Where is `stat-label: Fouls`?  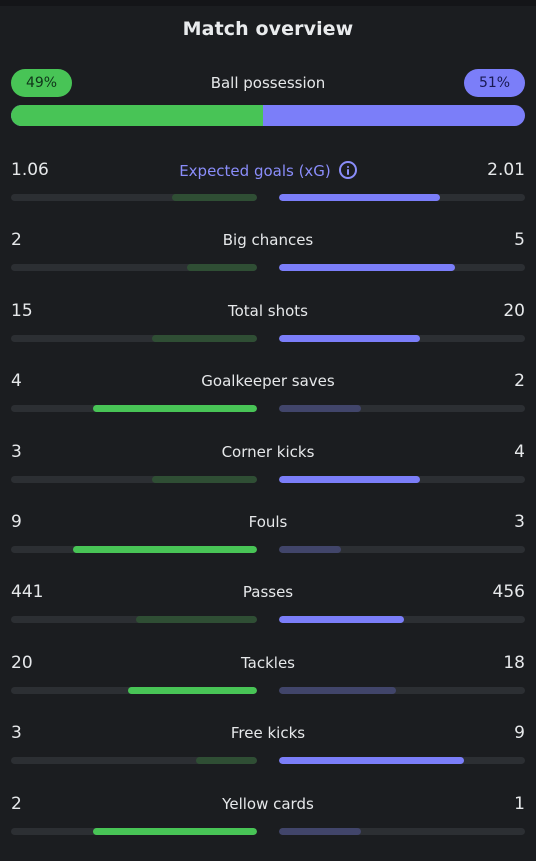
stat-label: Fouls is located at coordinates (268, 522).